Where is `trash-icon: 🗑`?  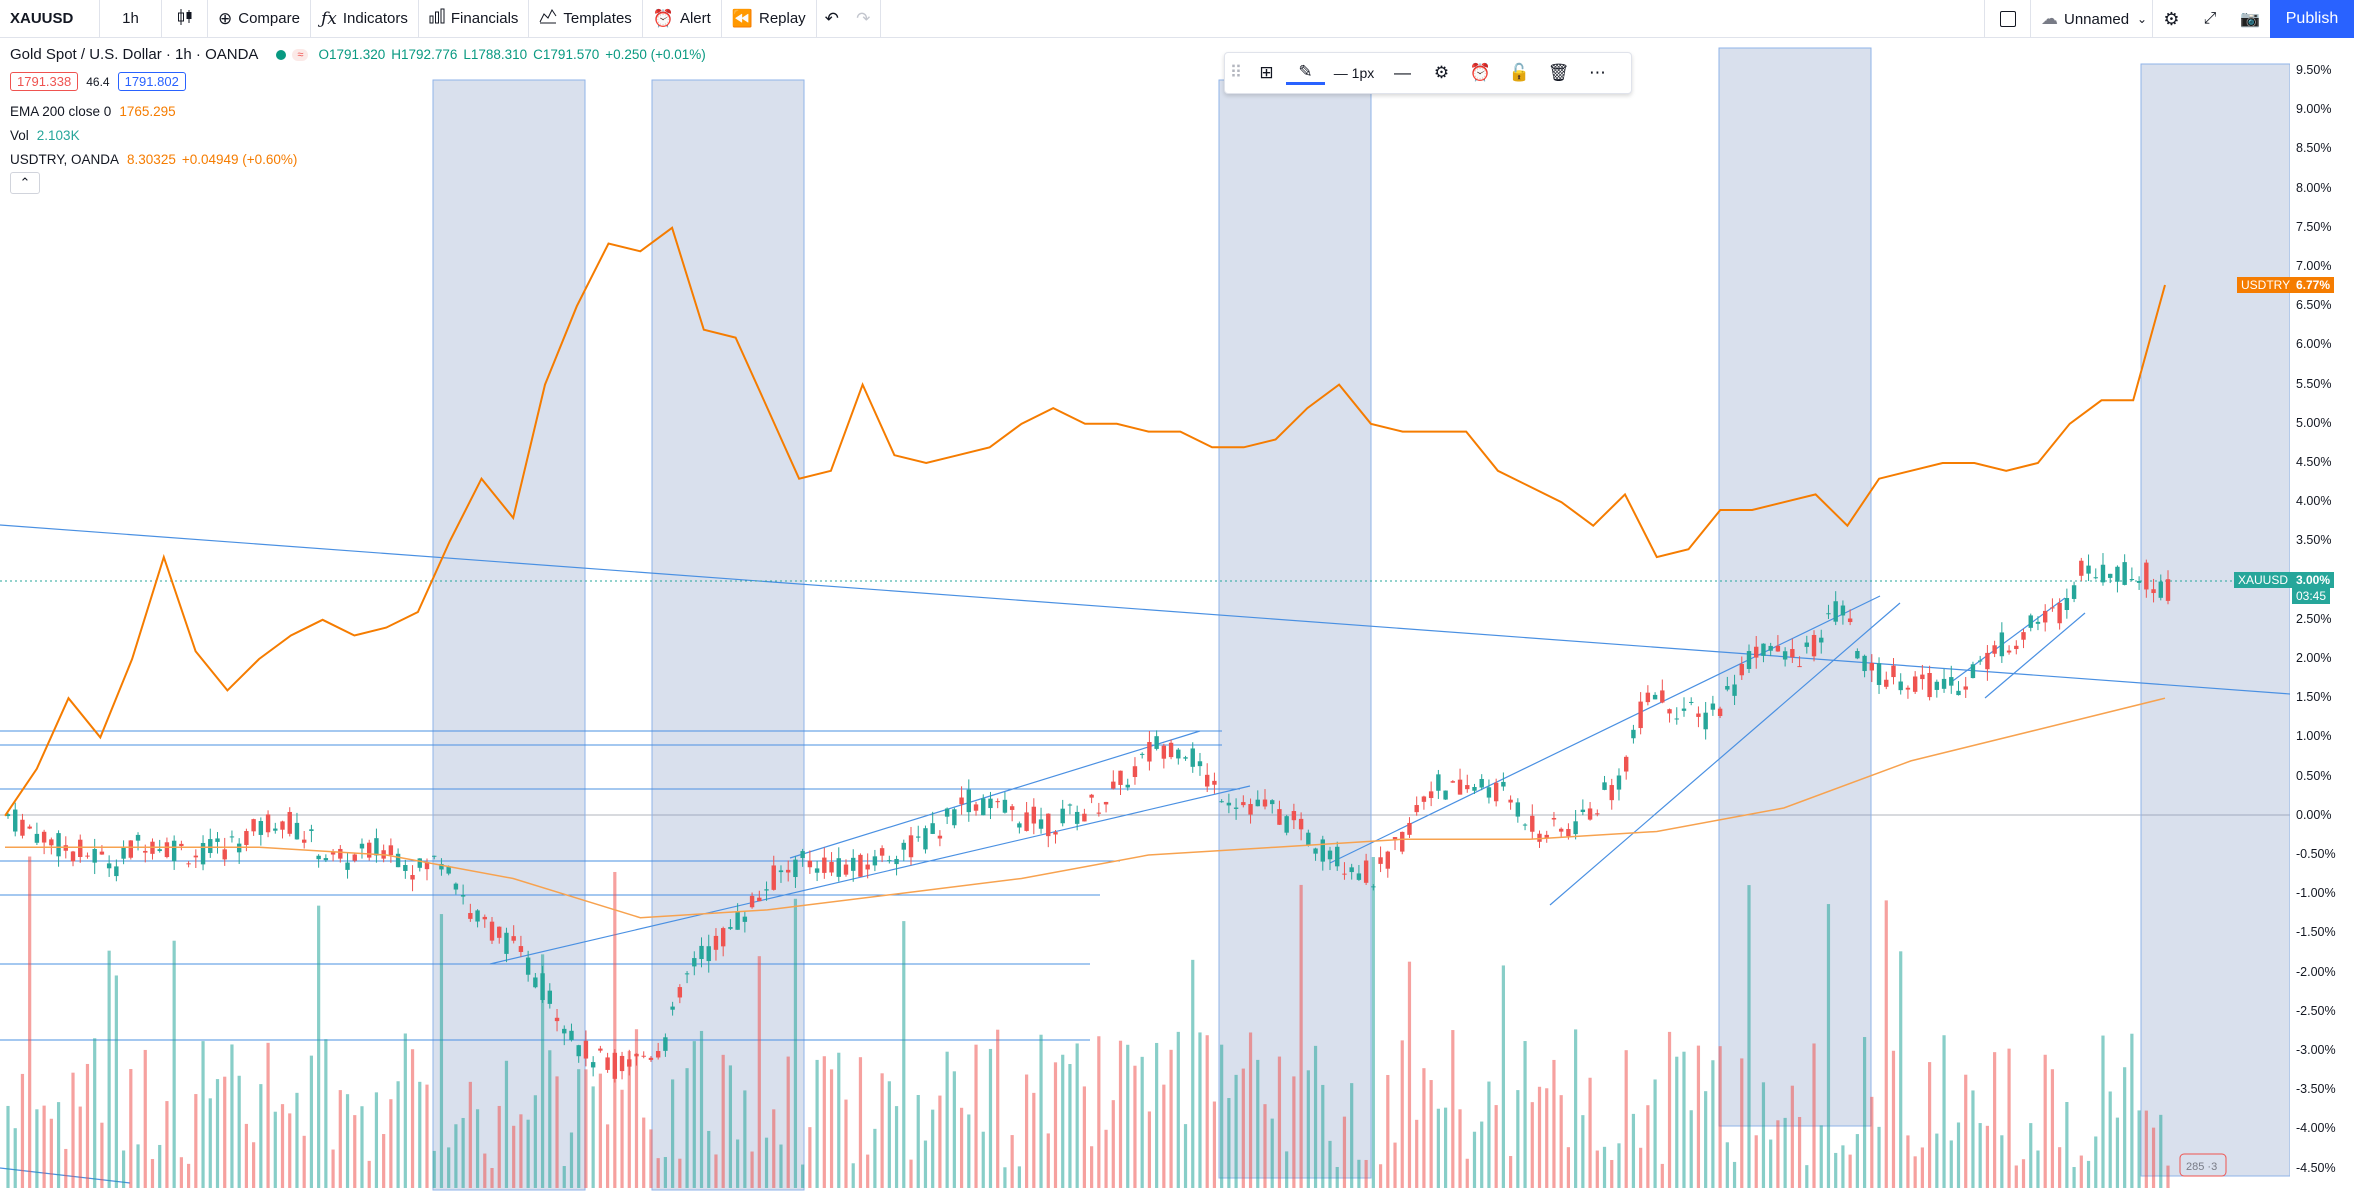 trash-icon: 🗑 is located at coordinates (1558, 72).